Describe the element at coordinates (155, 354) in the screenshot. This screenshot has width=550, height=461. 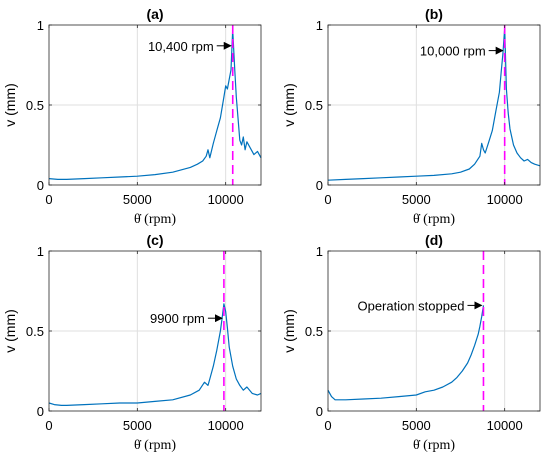
I see `series-line-c` at that location.